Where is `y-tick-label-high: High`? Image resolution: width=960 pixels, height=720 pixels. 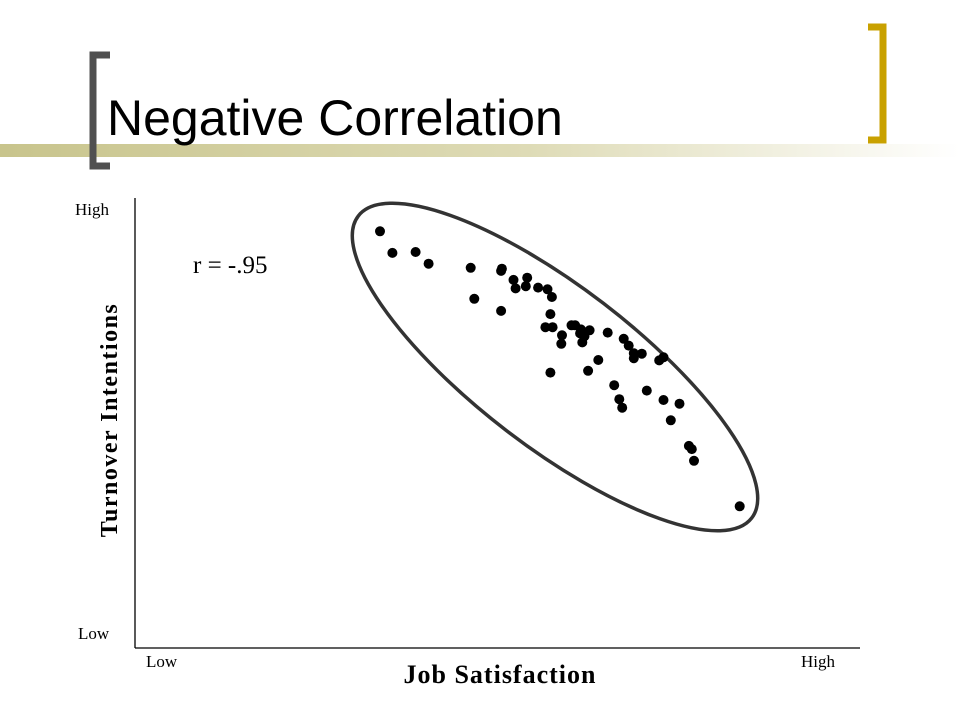 y-tick-label-high: High is located at coordinates (92, 209).